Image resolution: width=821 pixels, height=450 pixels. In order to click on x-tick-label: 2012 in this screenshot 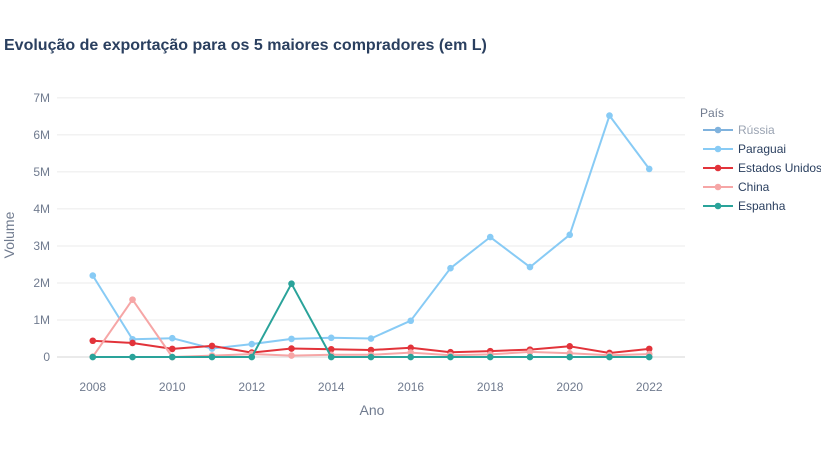, I will do `click(251, 387)`.